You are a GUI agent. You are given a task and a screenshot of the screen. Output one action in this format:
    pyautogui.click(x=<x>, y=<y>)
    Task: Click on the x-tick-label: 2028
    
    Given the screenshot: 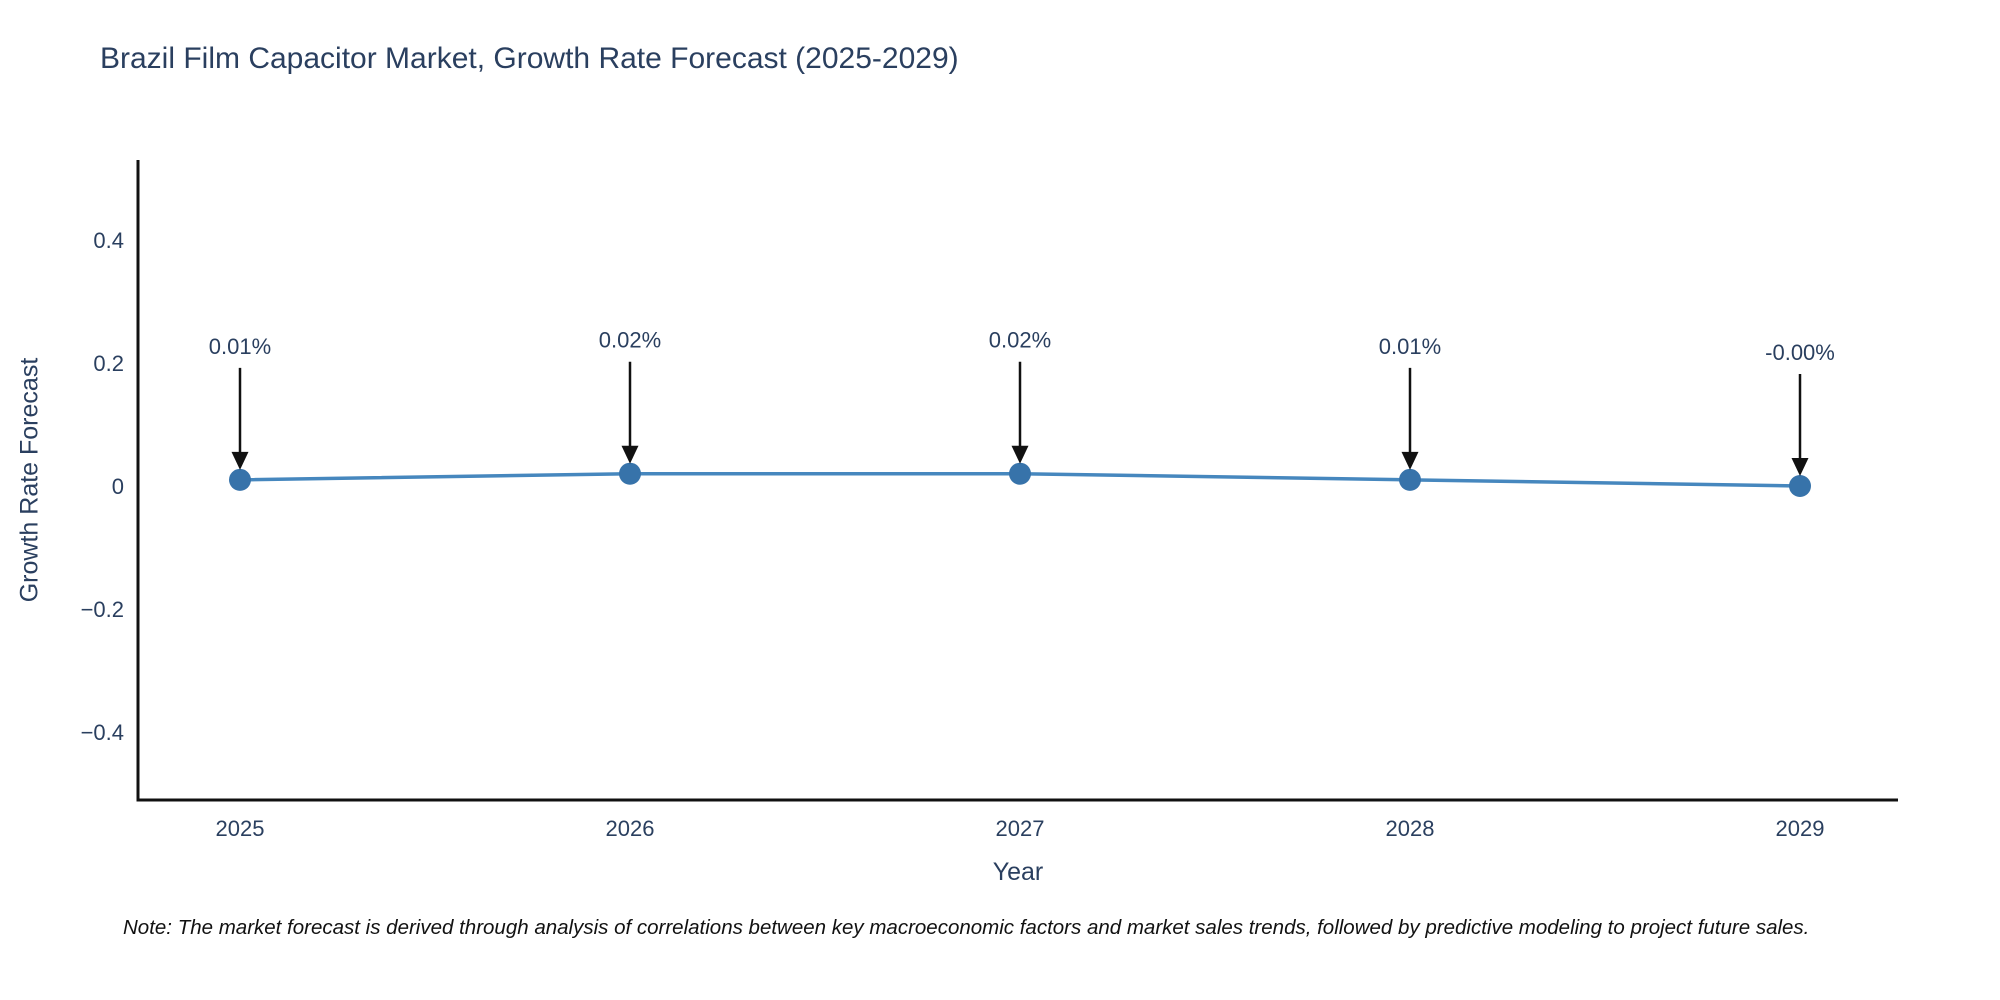 What is the action you would take?
    pyautogui.click(x=1410, y=828)
    